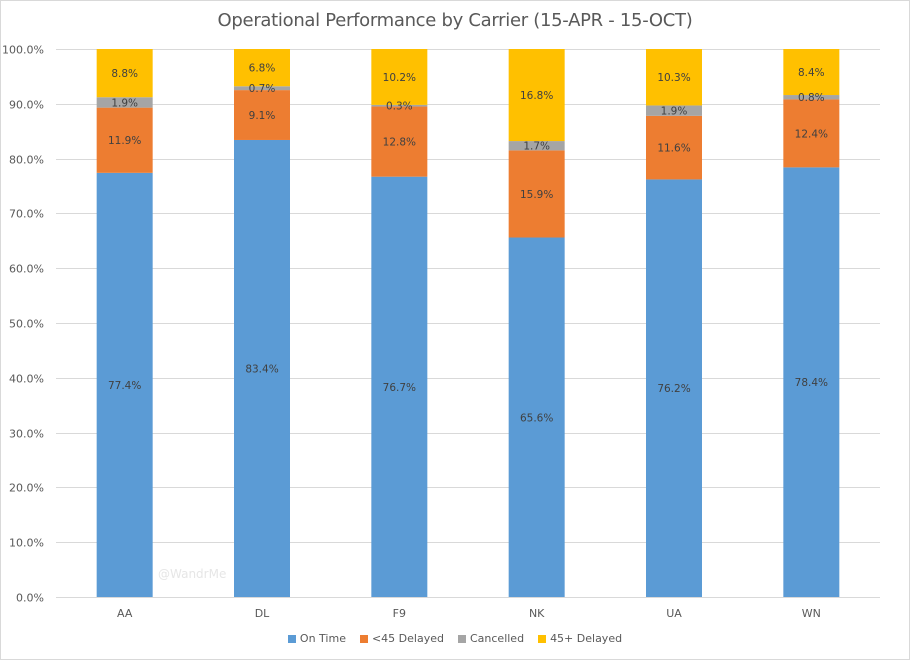  Describe the element at coordinates (407, 638) in the screenshot. I see `legend-label: <45 Delayed` at that location.